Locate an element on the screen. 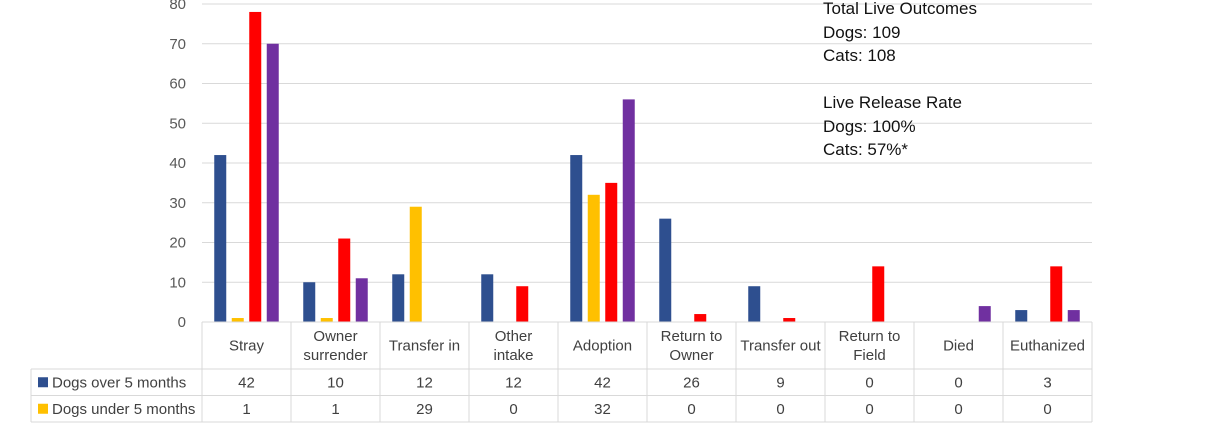 This screenshot has width=1210, height=423. y-tick-label: 50 is located at coordinates (177, 123).